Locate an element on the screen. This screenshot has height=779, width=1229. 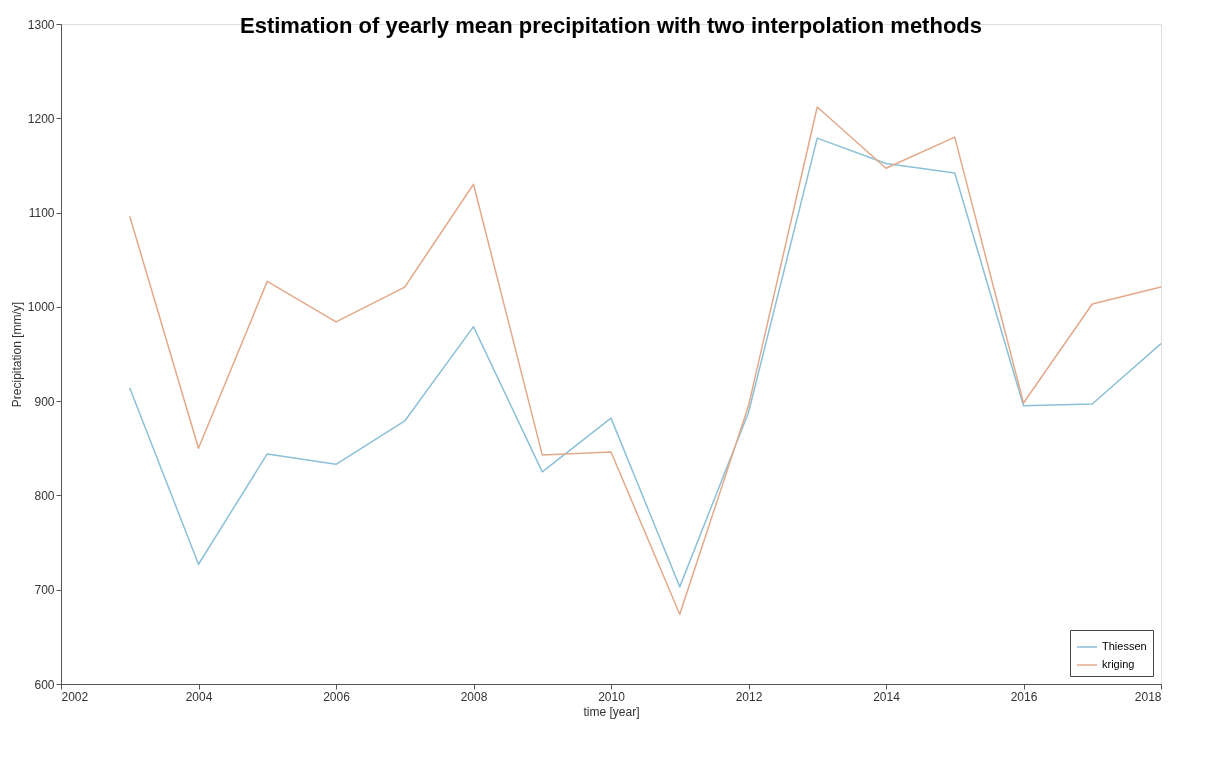
x-tick-label: 2006 is located at coordinates (337, 696).